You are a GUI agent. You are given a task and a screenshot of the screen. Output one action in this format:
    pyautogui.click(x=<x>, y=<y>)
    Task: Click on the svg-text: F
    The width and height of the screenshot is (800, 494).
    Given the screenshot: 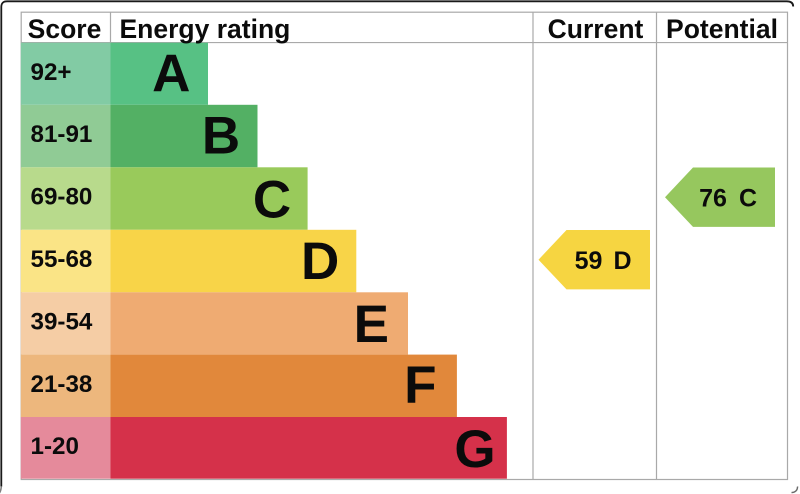 What is the action you would take?
    pyautogui.click(x=420, y=385)
    